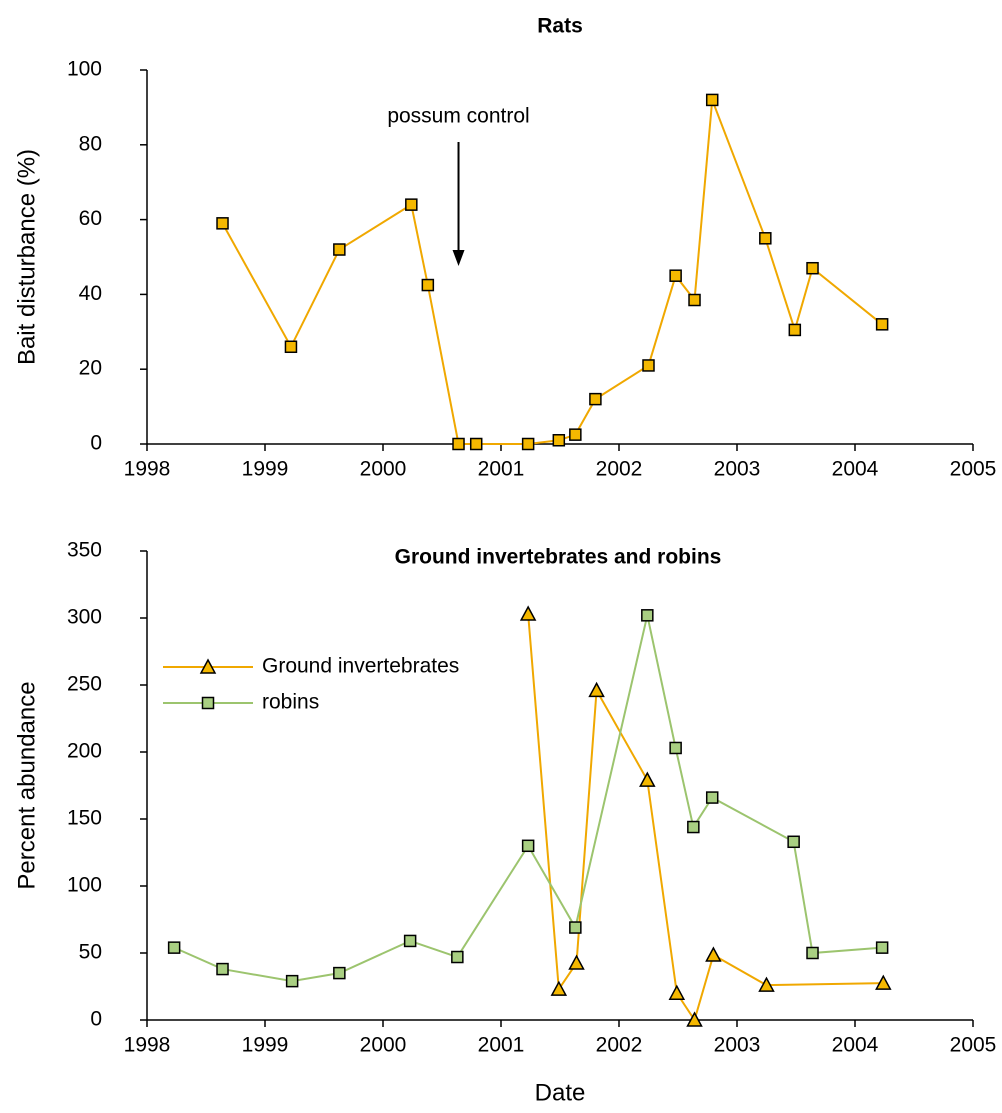  I want to click on y-tick-label: 60, so click(90, 218).